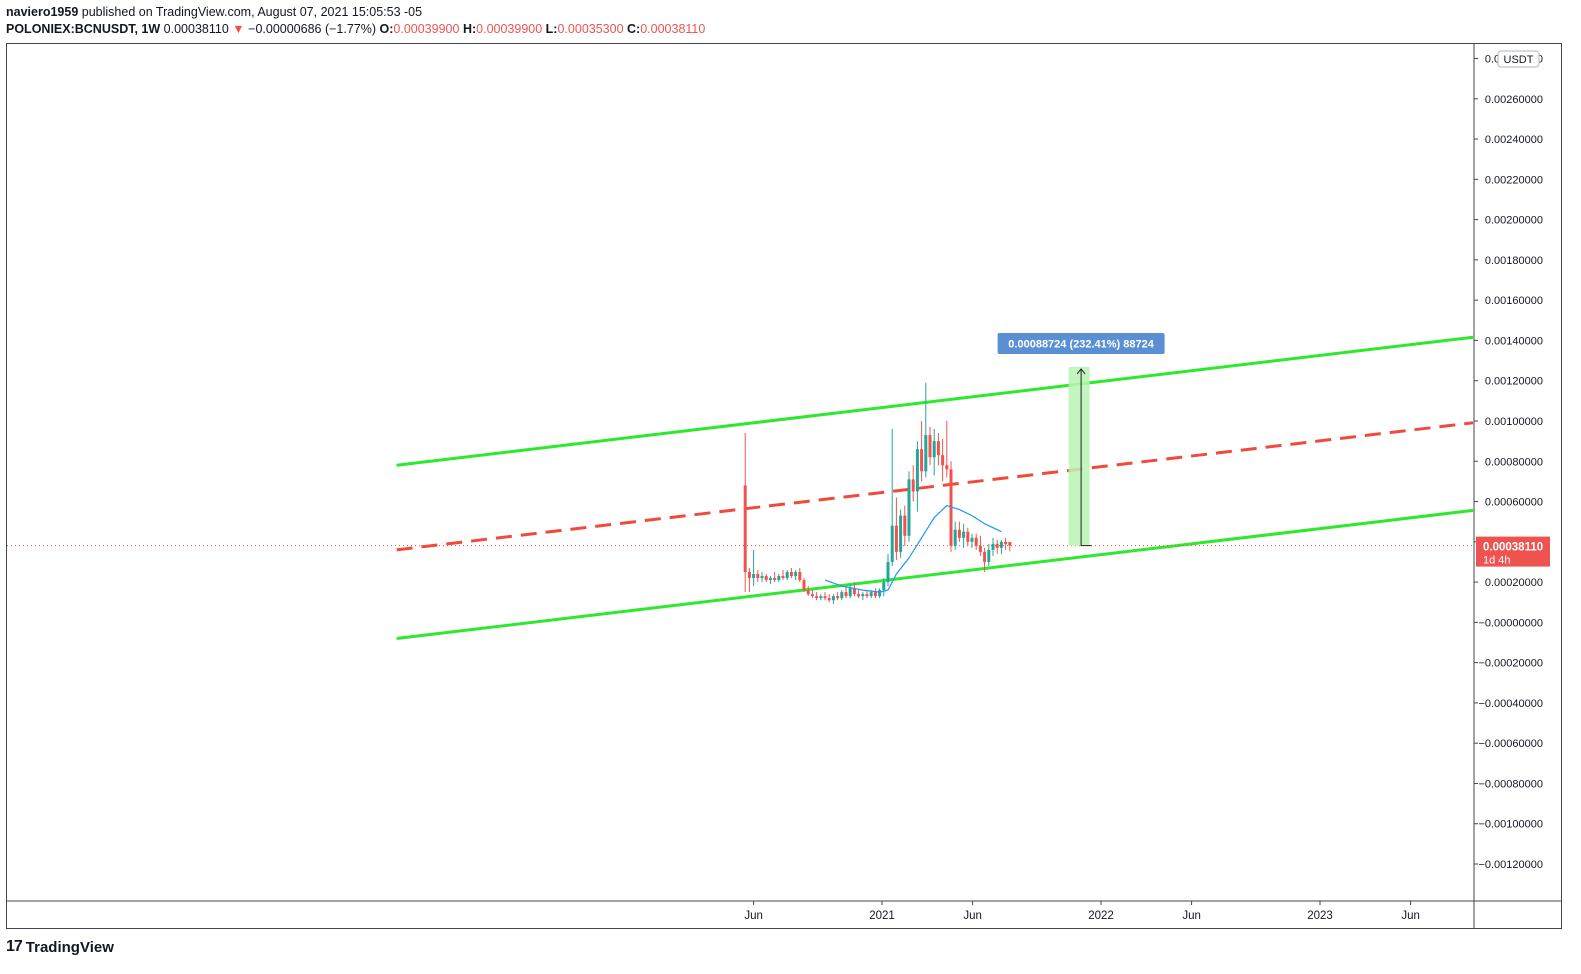 This screenshot has width=1581, height=974. I want to click on down-arrow-icon: ▼, so click(238, 29).